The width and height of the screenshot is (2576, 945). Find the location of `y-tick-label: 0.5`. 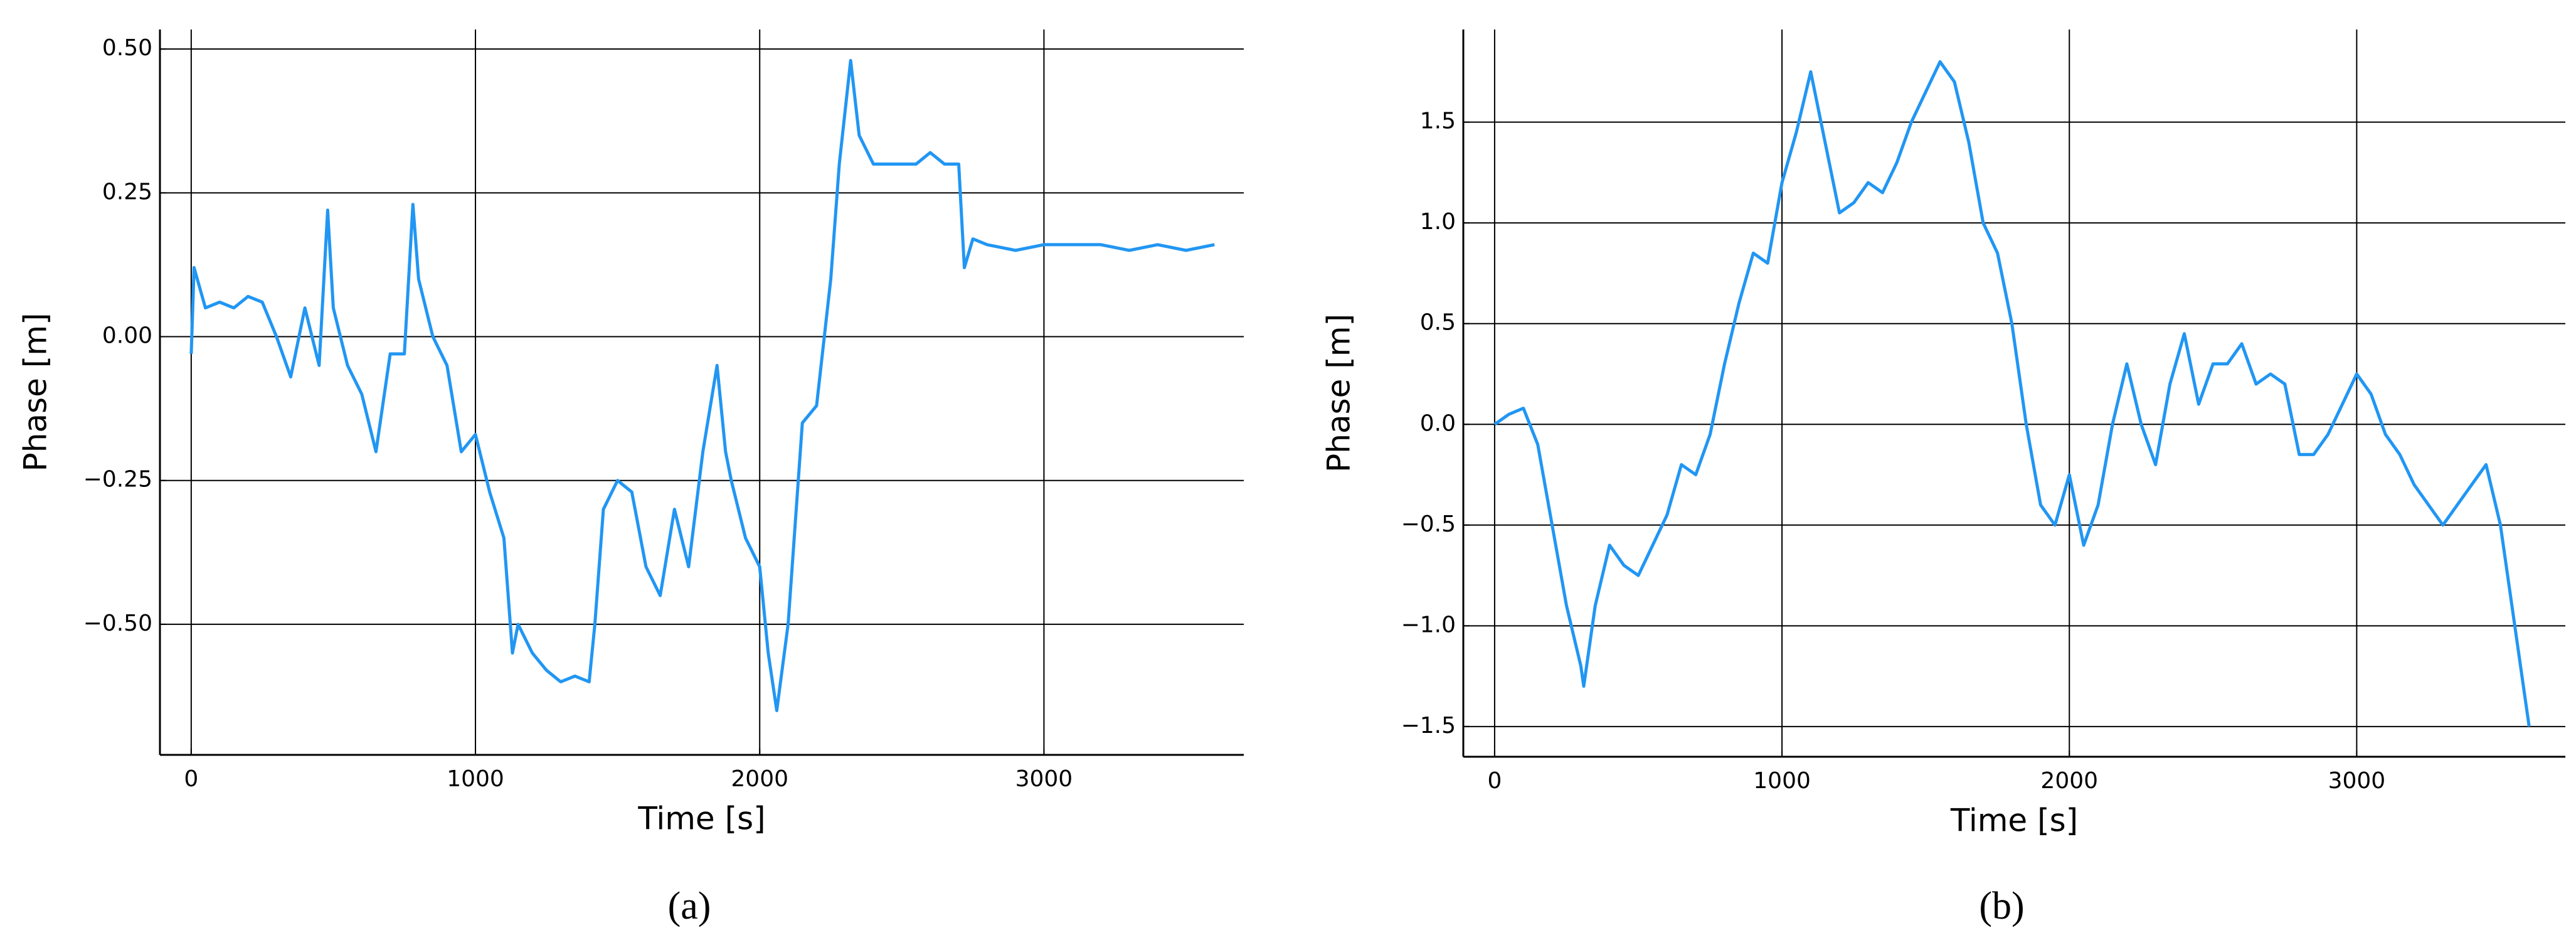

y-tick-label: 0.5 is located at coordinates (1438, 323).